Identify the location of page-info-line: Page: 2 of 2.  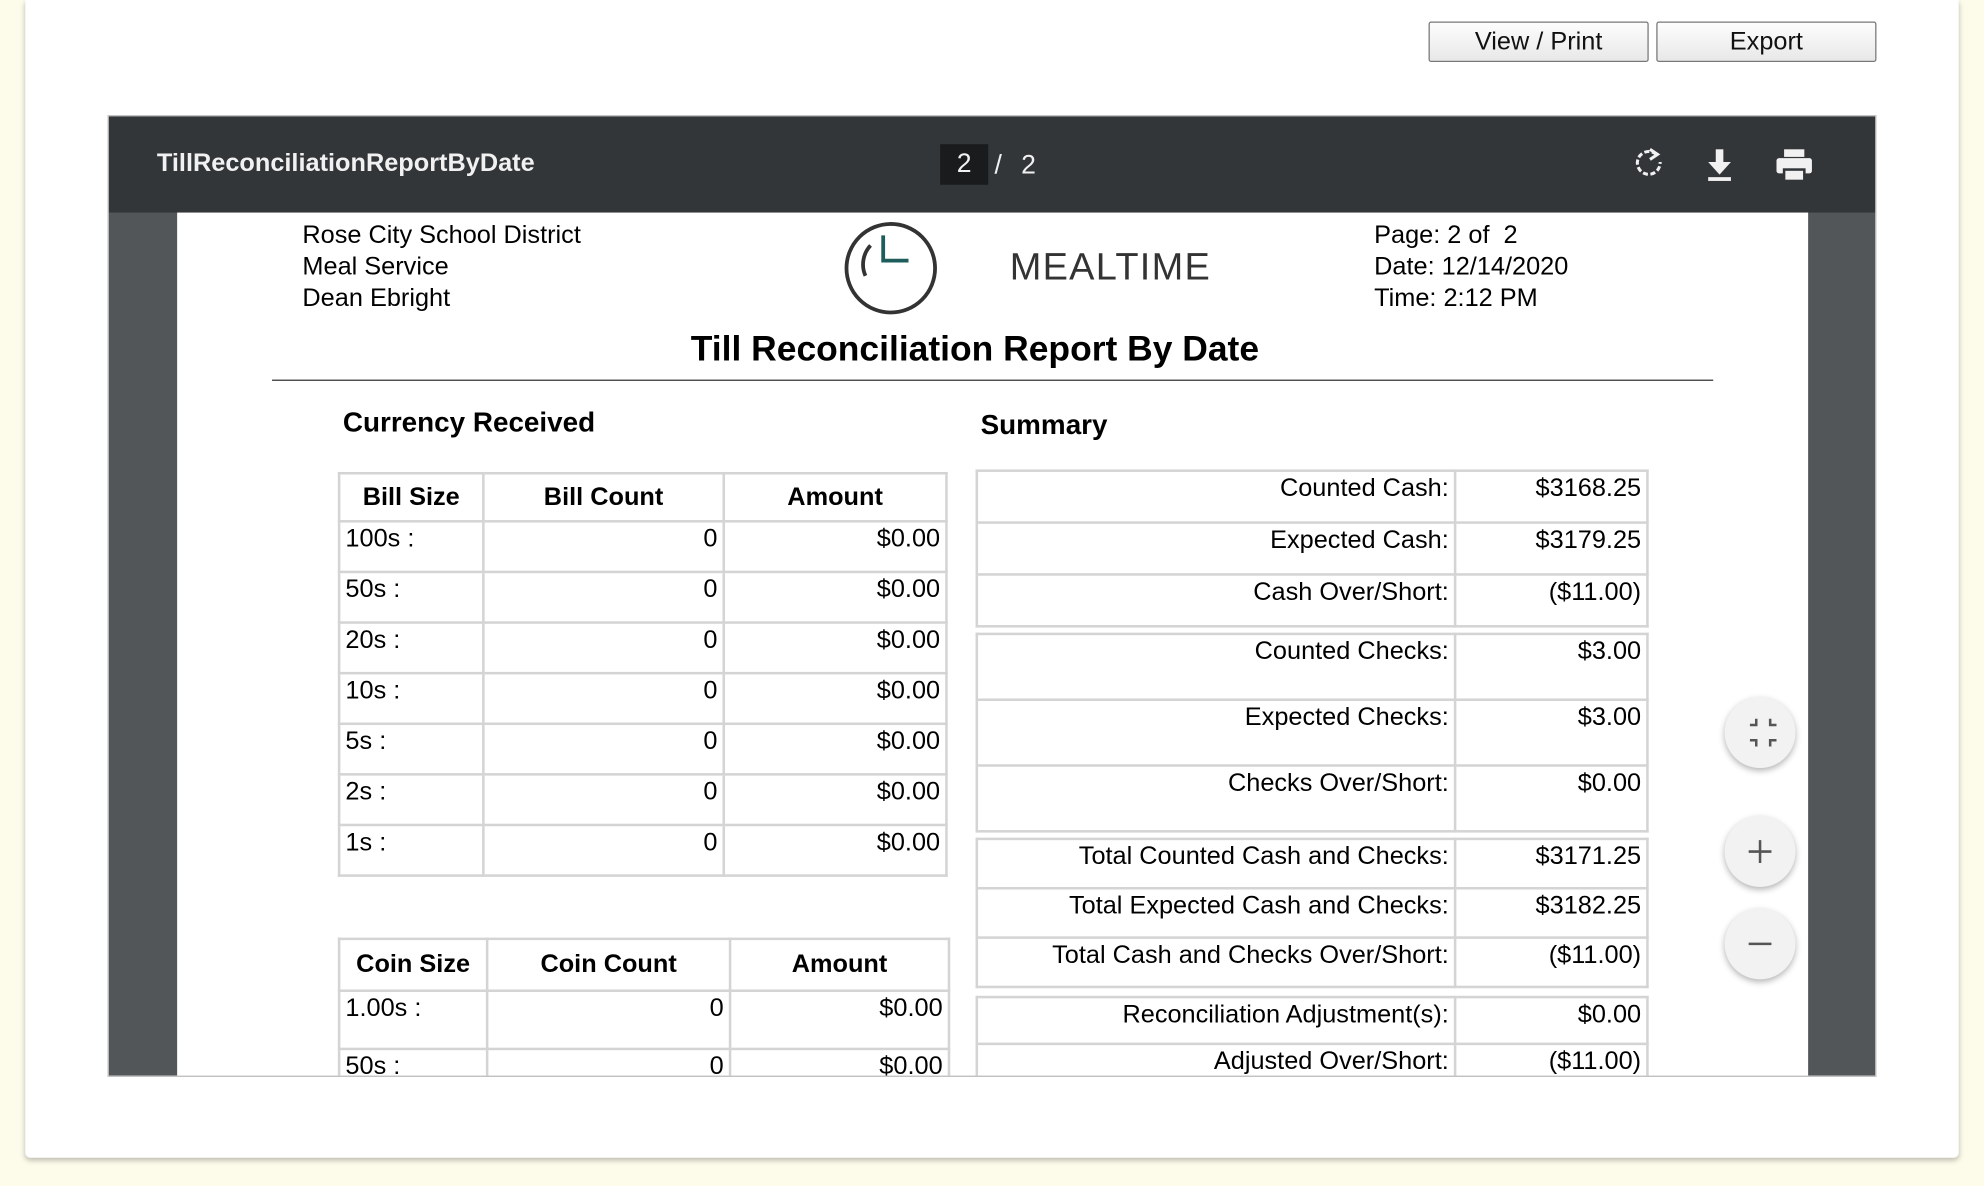
(1446, 235).